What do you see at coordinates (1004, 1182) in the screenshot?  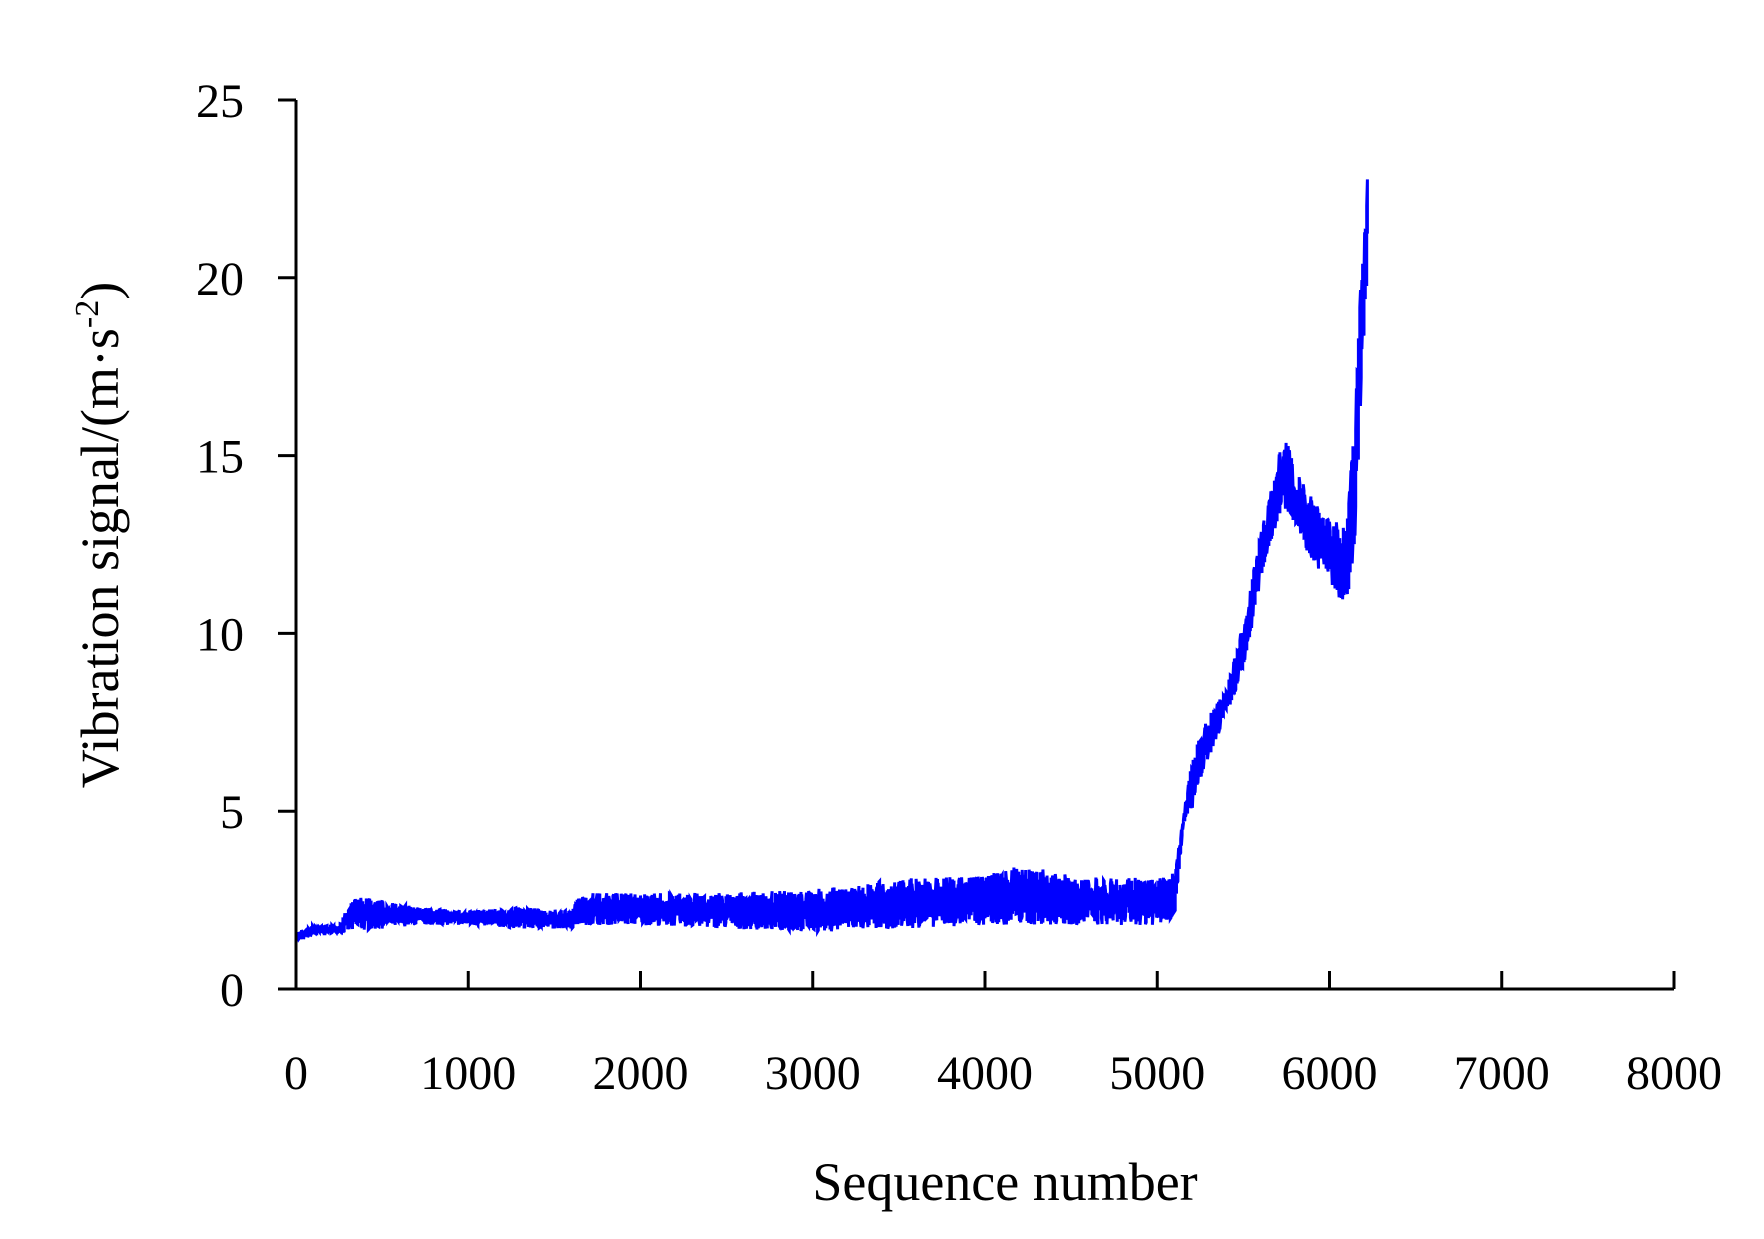 I see `x-axis-label: Sequence number` at bounding box center [1004, 1182].